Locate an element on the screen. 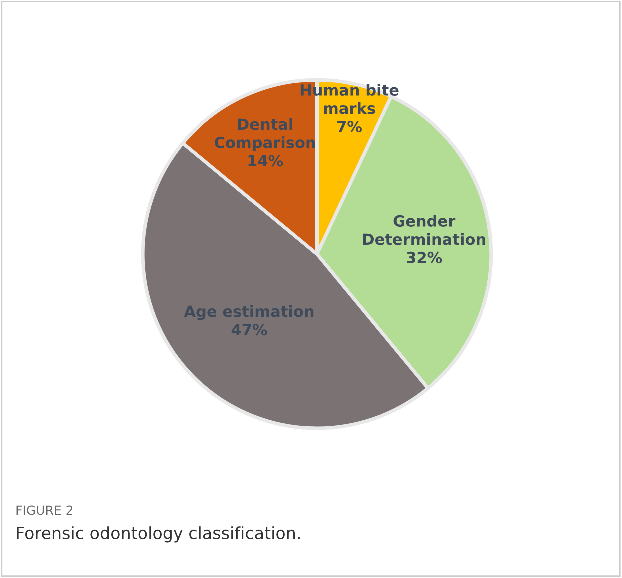  caption: FIGURE 2 is located at coordinates (44, 511).